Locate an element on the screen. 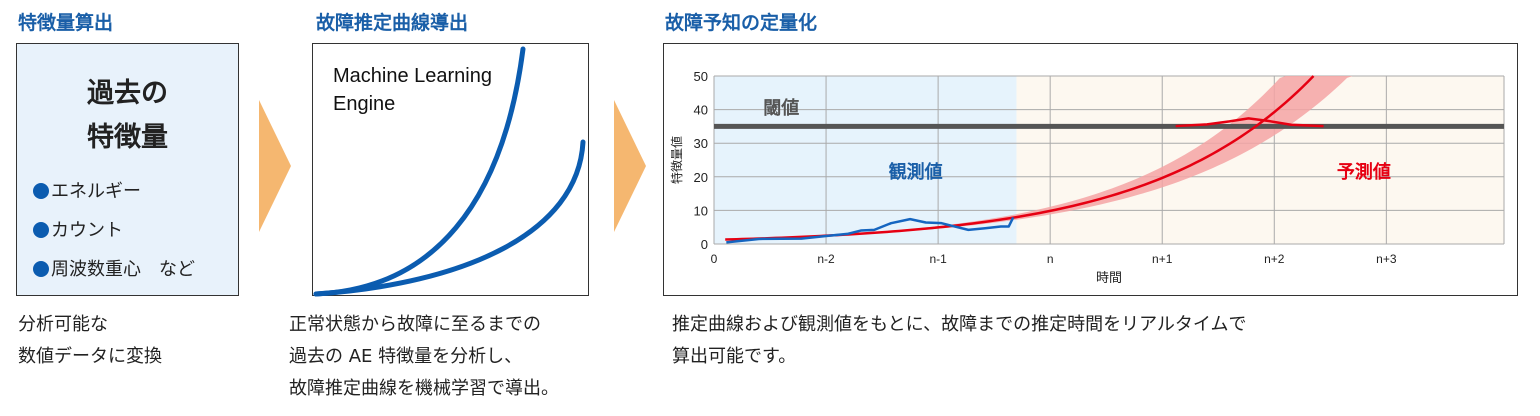 This screenshot has width=1540, height=416. feature-heading-2: 特徴量 is located at coordinates (127, 137).